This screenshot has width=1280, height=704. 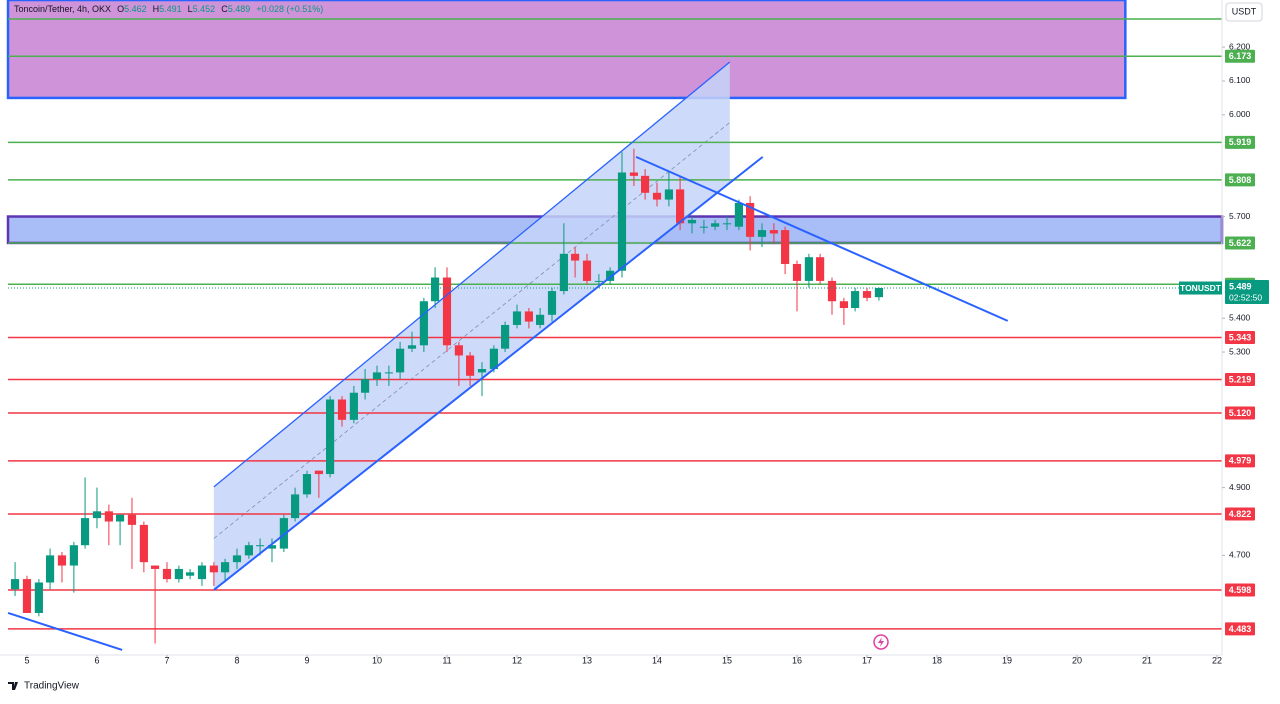 What do you see at coordinates (1240, 114) in the screenshot?
I see `y-tick-label: 6.000` at bounding box center [1240, 114].